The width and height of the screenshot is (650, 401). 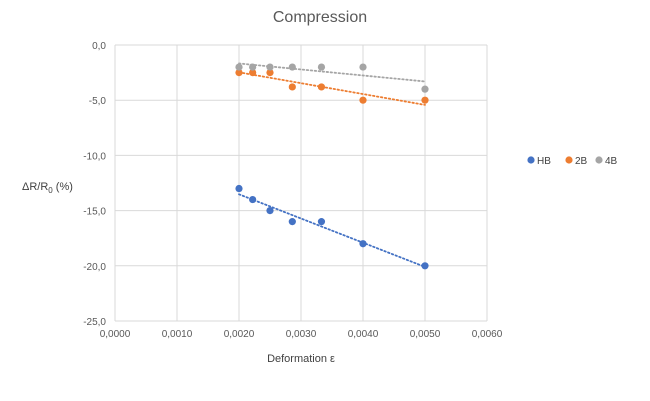 What do you see at coordinates (425, 334) in the screenshot?
I see `x-tick-label: 0,0050` at bounding box center [425, 334].